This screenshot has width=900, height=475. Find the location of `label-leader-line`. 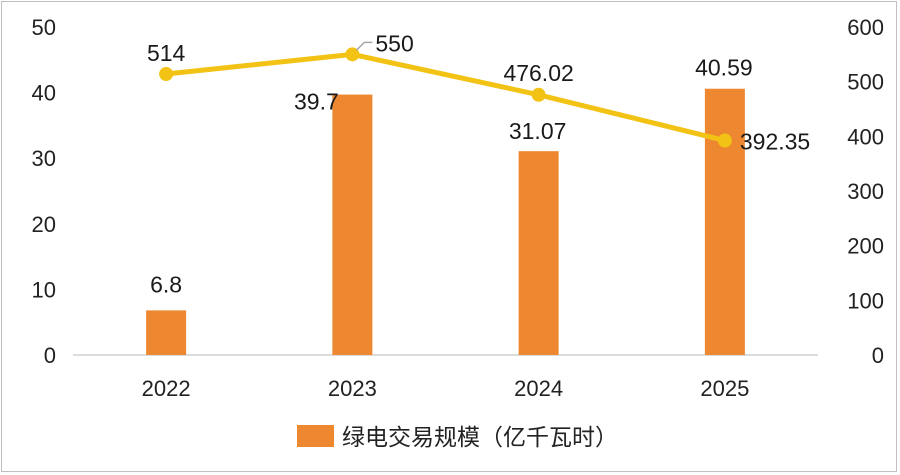

label-leader-line is located at coordinates (364, 46).